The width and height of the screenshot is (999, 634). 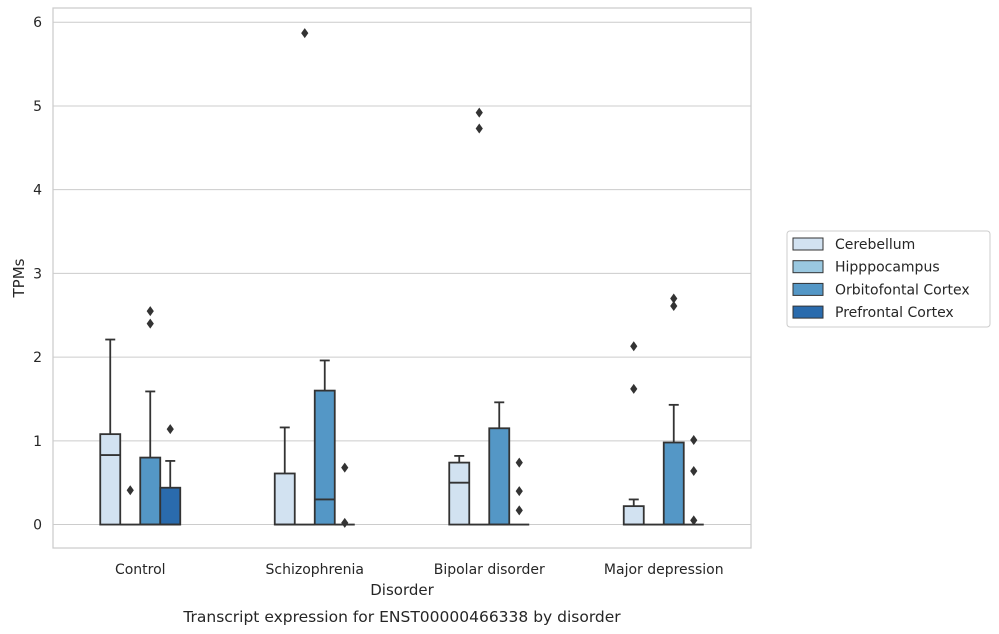 What do you see at coordinates (19, 278) in the screenshot?
I see `y-axis-label: TPMs` at bounding box center [19, 278].